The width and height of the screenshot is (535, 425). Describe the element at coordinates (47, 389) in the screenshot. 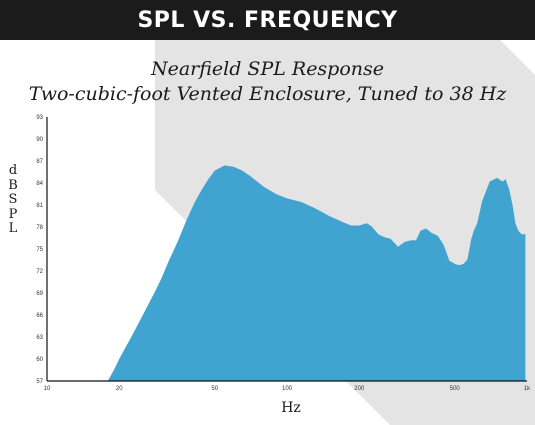

I see `x-tick-label: 10` at that location.